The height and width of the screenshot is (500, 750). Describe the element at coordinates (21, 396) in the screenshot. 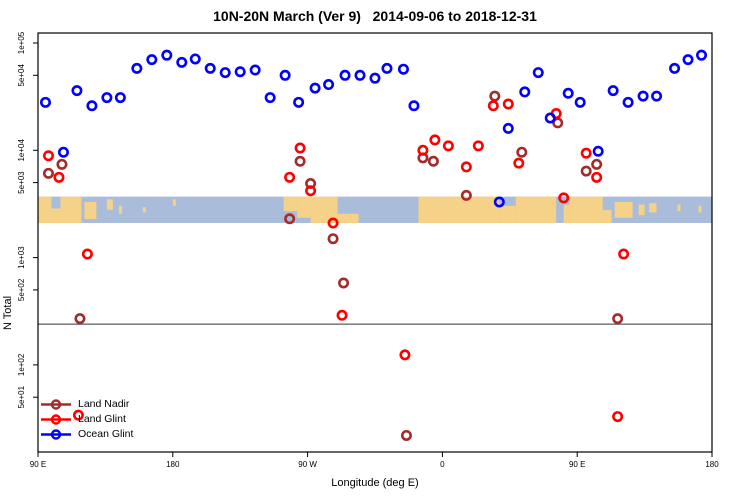

I see `y-tick-label: 5e+01` at that location.